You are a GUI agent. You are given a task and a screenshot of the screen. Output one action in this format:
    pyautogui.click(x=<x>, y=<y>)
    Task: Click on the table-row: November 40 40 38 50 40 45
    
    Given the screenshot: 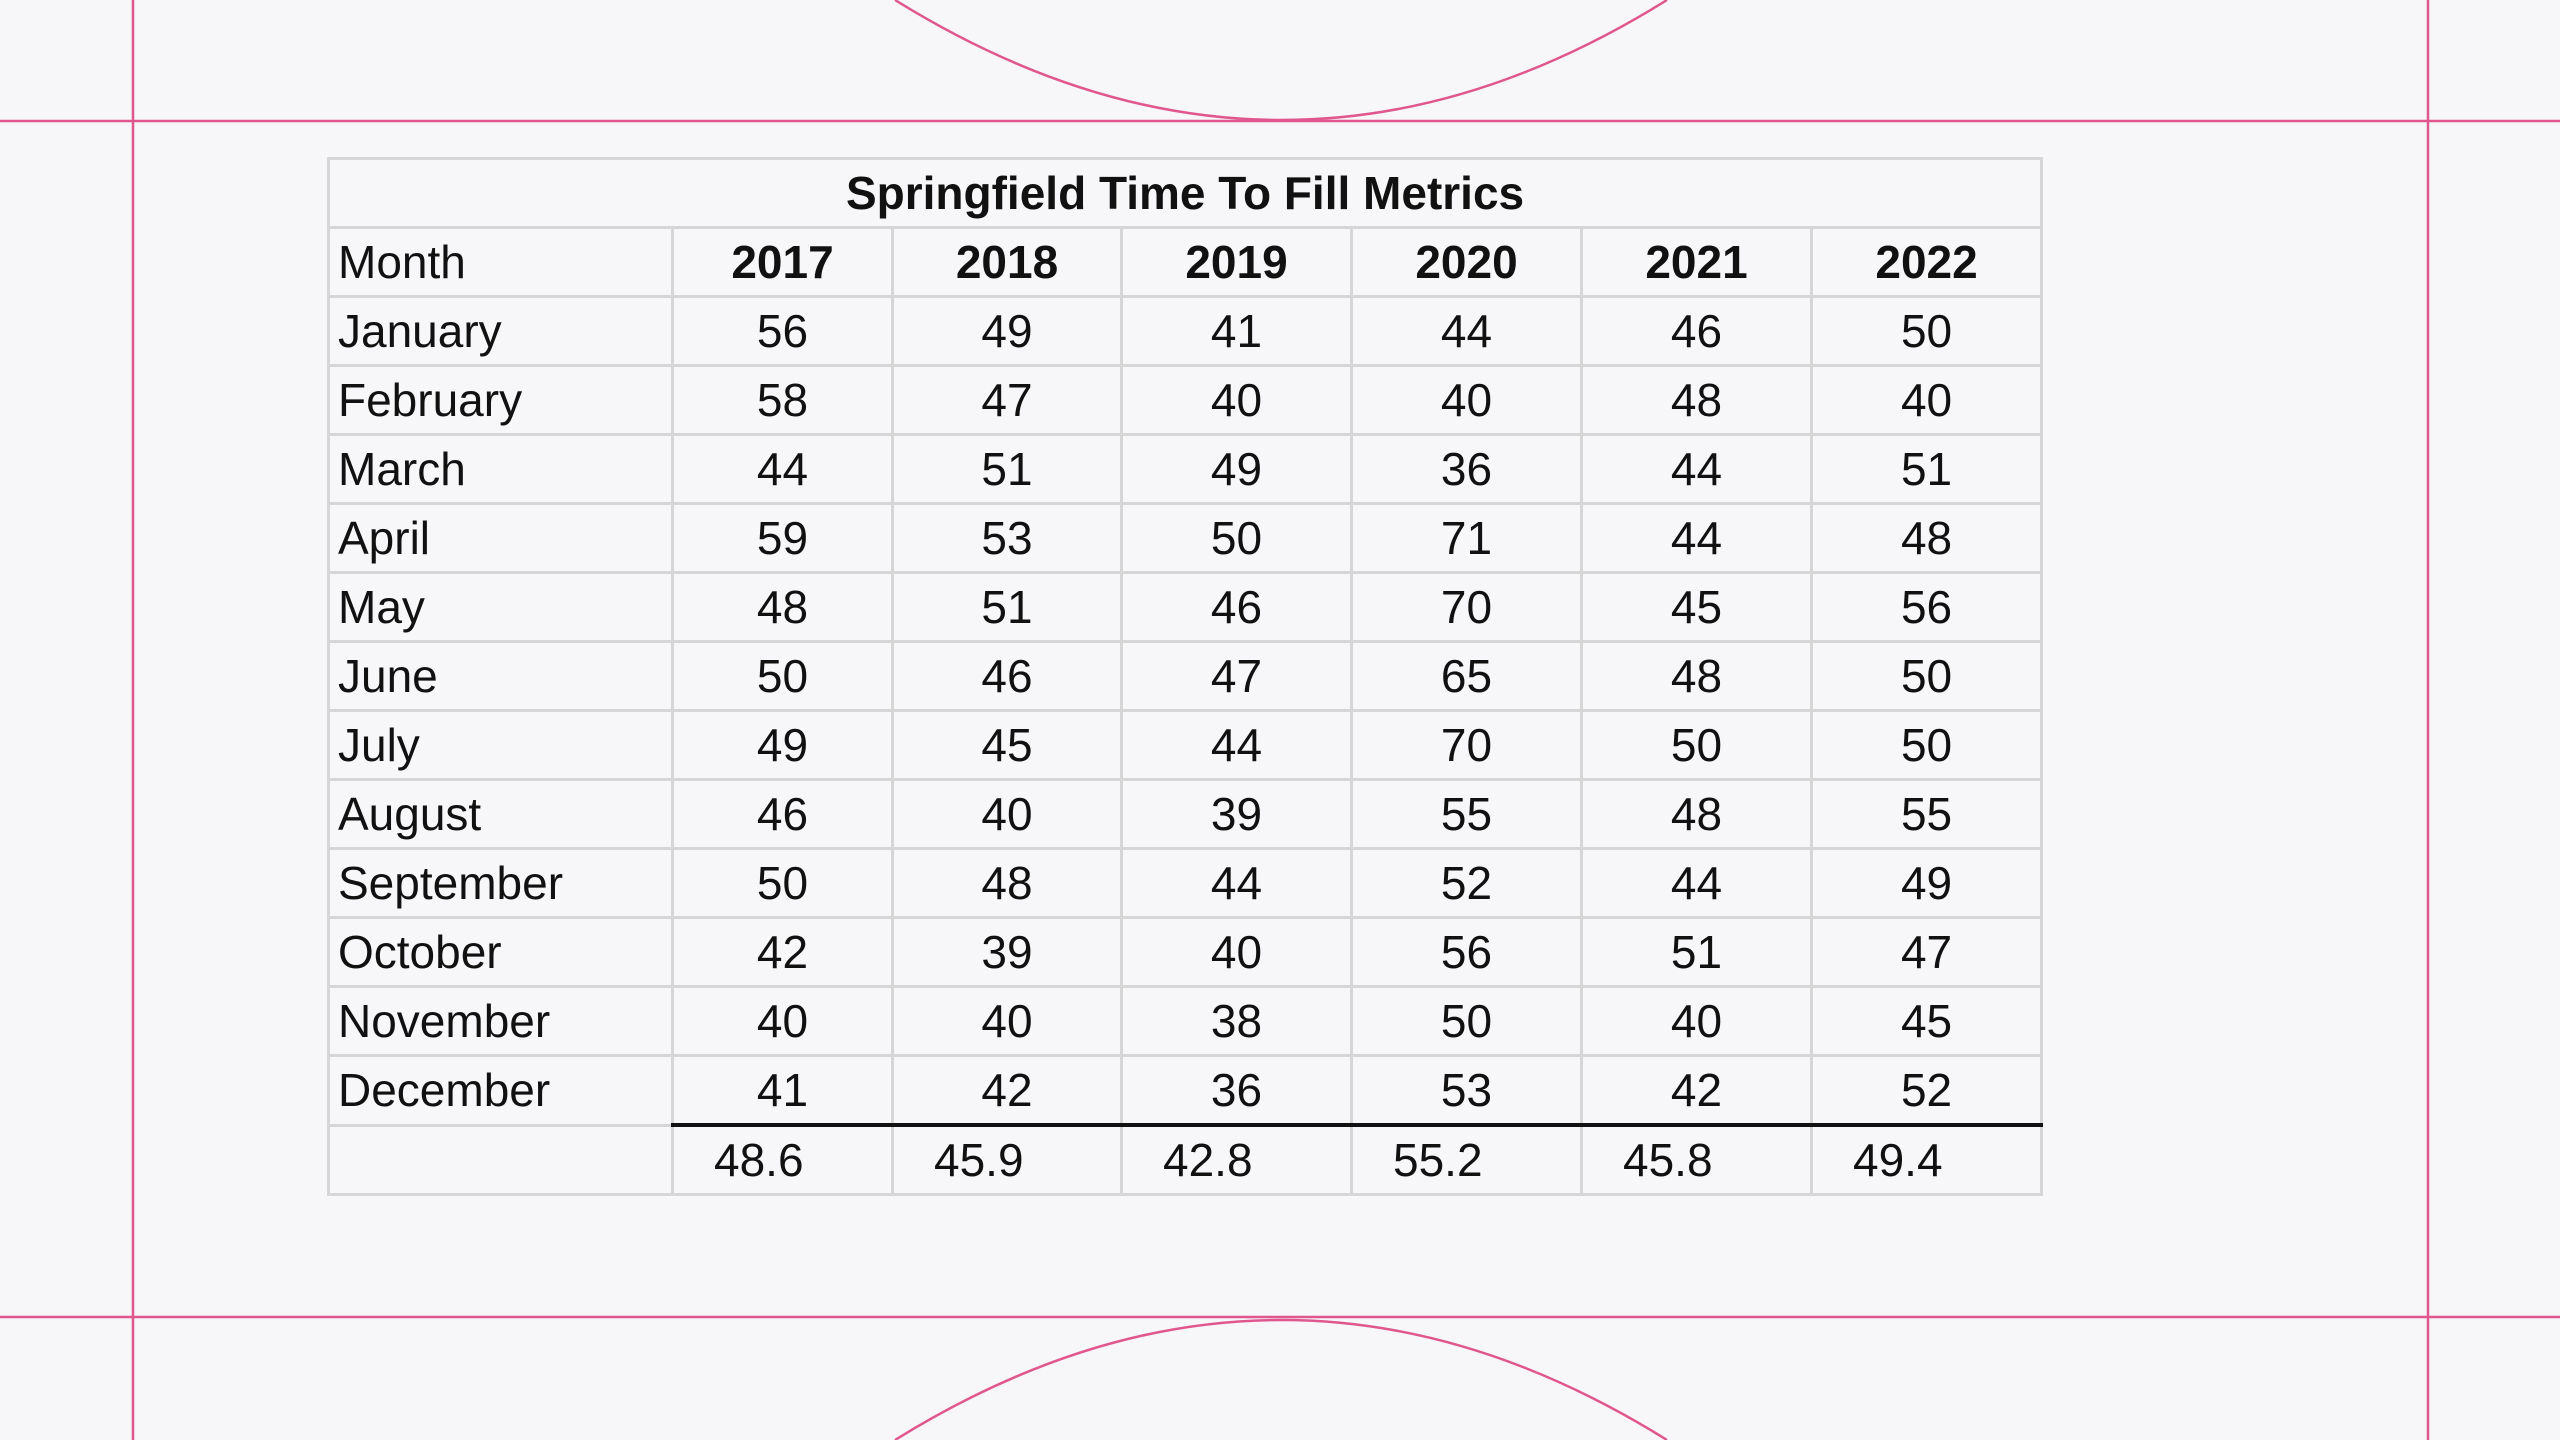 What is the action you would take?
    pyautogui.click(x=1185, y=1021)
    